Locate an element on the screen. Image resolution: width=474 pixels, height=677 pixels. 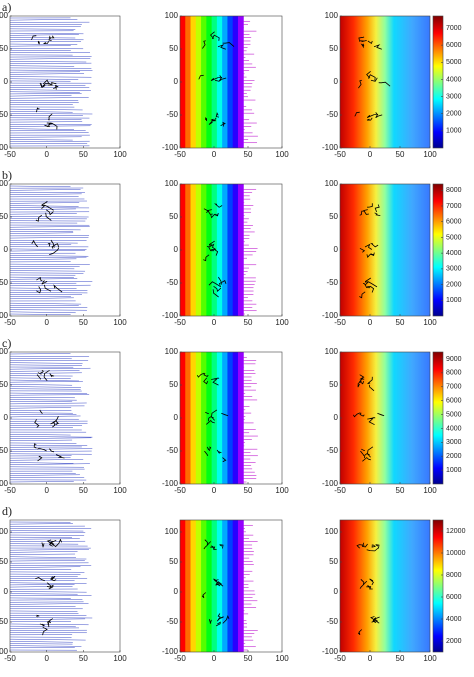
colorbar-tick-label: 12000 is located at coordinates (456, 531).